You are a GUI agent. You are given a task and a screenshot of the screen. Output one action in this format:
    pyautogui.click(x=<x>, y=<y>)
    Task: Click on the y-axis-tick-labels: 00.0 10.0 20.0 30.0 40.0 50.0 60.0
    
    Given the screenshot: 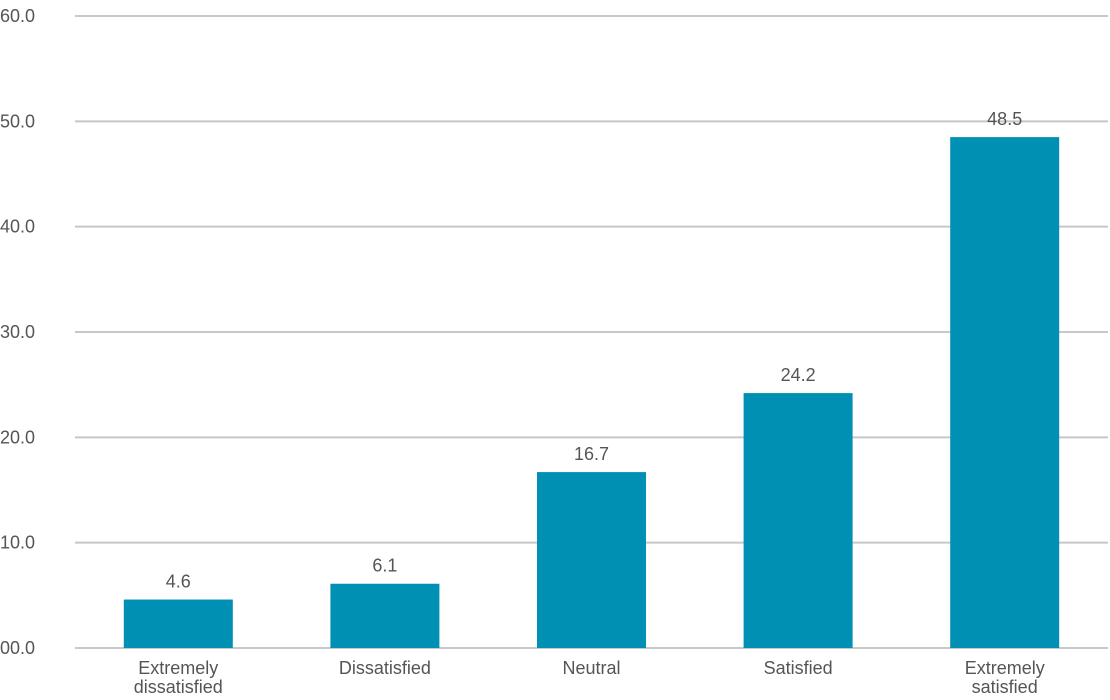 What is the action you would take?
    pyautogui.click(x=17, y=332)
    